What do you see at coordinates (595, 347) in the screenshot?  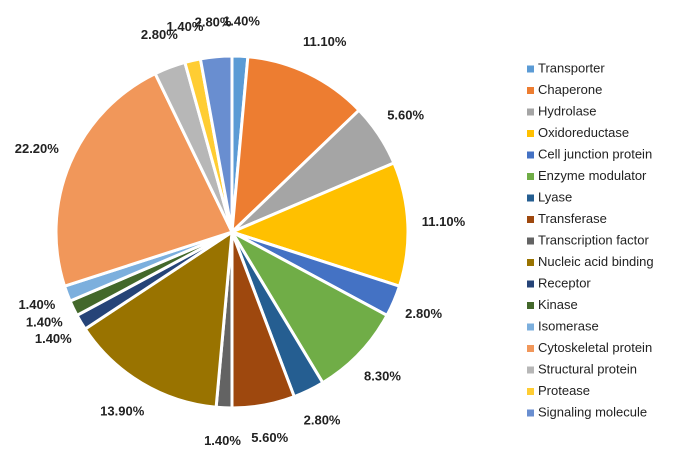 I see `legend-label: Cytoskeletal protein` at bounding box center [595, 347].